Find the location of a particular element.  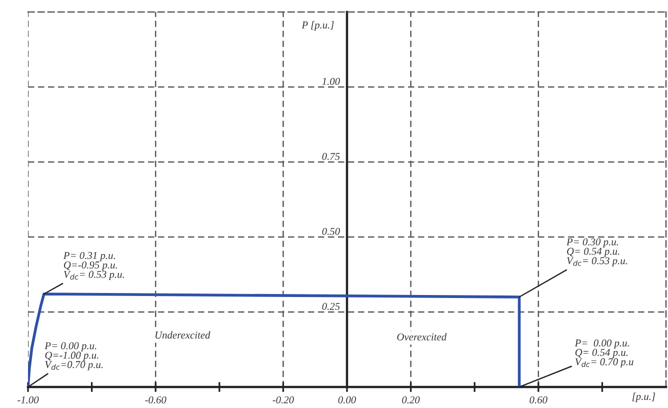

y-tick-label: 0.75 is located at coordinates (331, 156).